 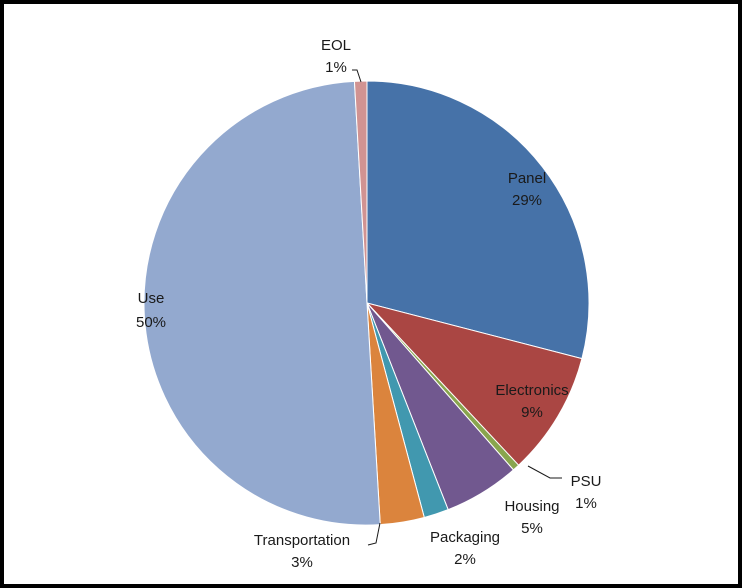 I want to click on pie-slice-panel, so click(x=478, y=220).